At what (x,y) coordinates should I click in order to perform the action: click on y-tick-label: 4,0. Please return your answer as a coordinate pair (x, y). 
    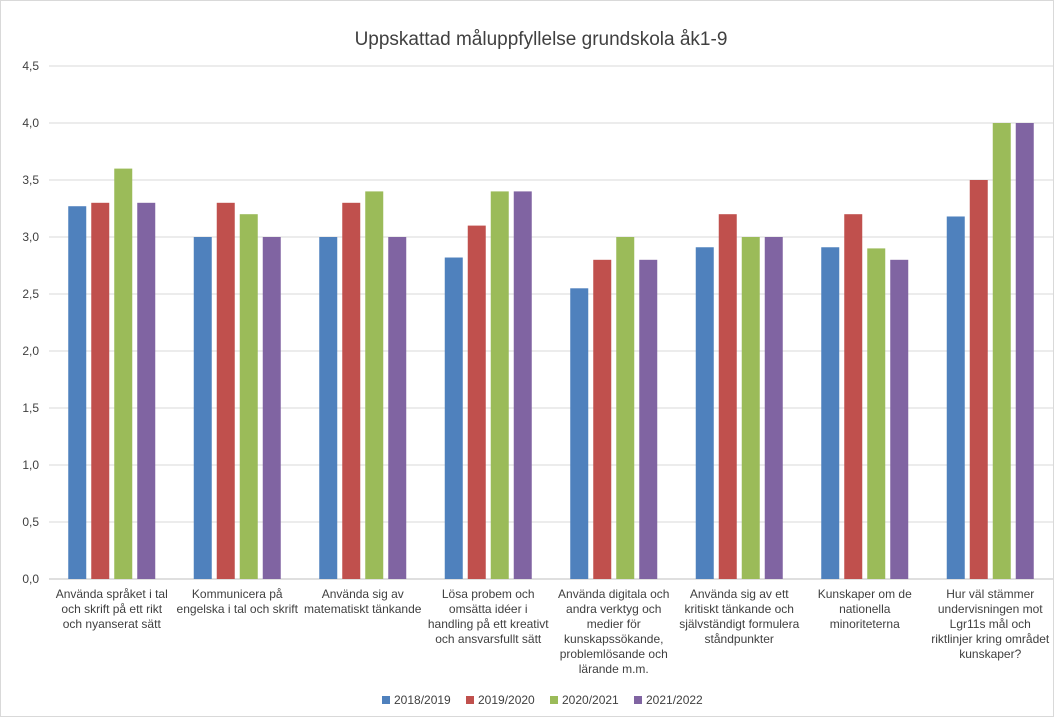
    Looking at the image, I should click on (30, 123).